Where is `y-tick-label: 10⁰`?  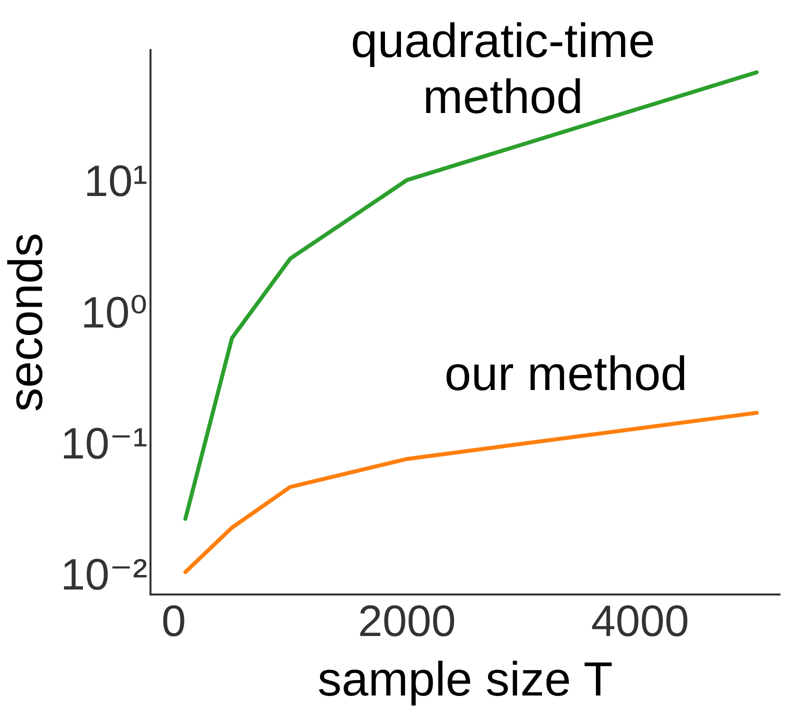 y-tick-label: 10⁰ is located at coordinates (114, 313).